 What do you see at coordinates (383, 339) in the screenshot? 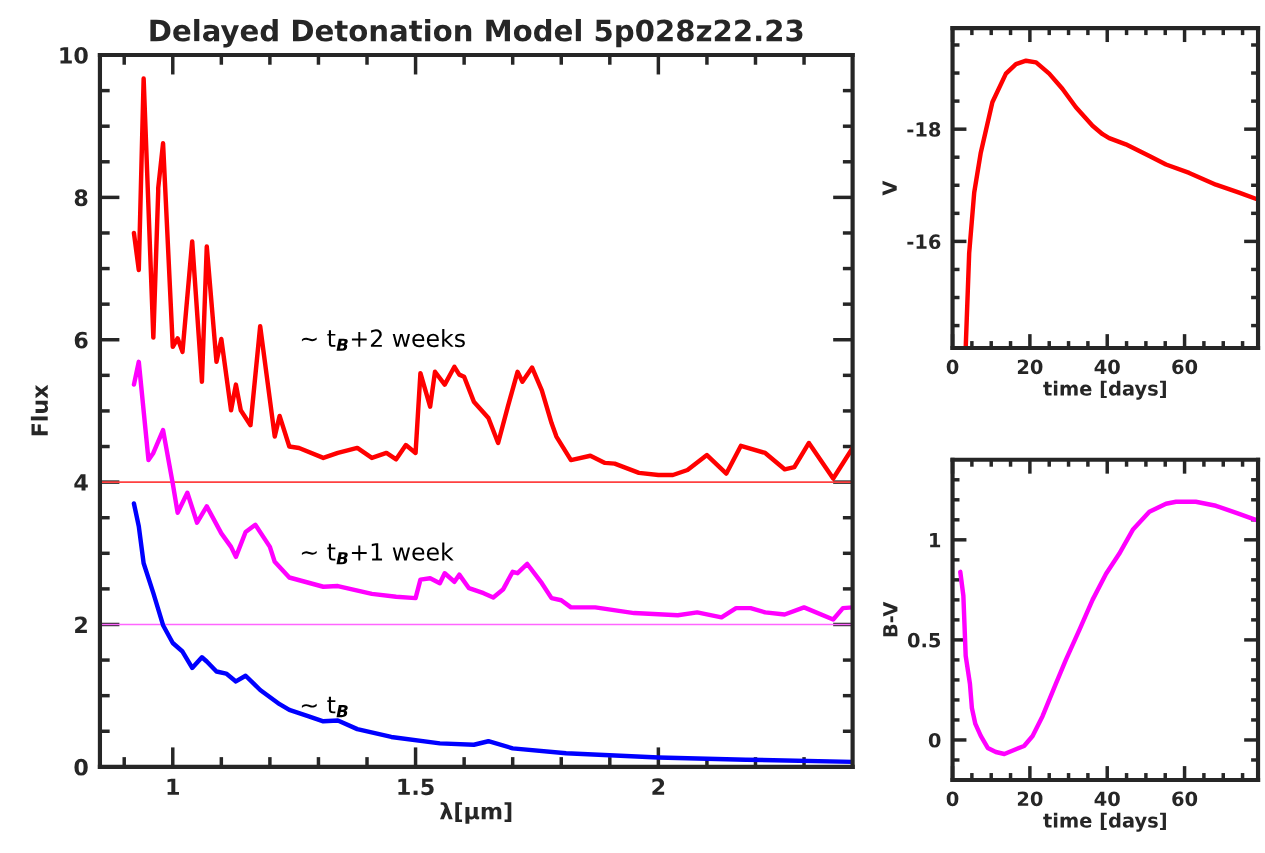
I see `series-label: ~ t$_{B}$+2 weeks` at bounding box center [383, 339].